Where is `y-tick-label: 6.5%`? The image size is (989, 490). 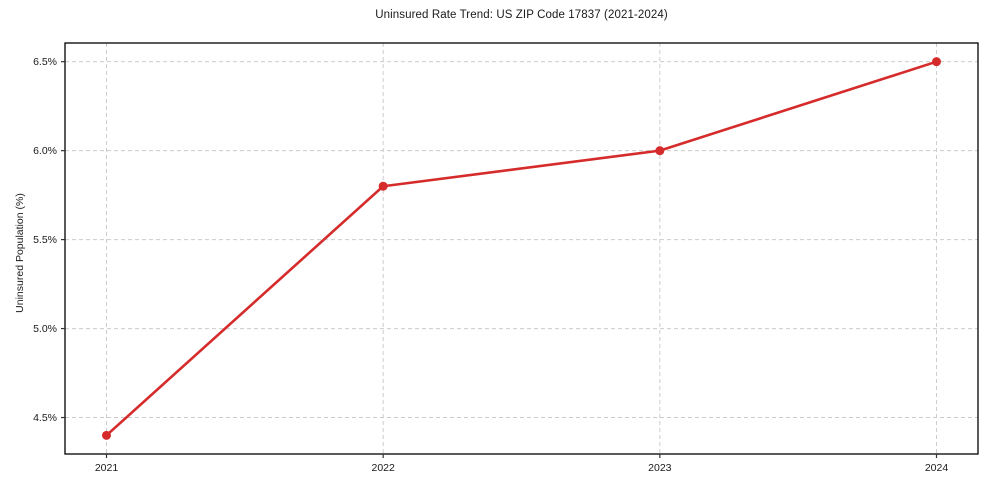 y-tick-label: 6.5% is located at coordinates (45, 62).